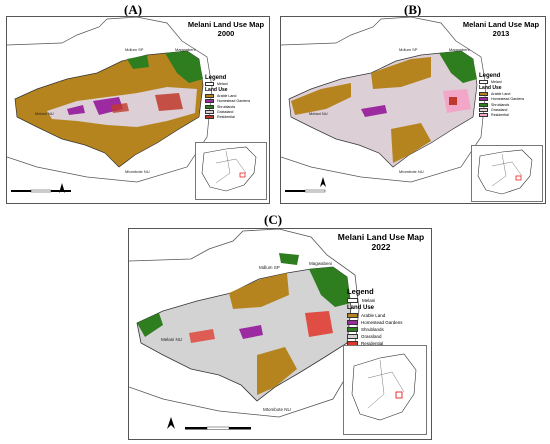 This screenshot has width=550, height=444. Describe the element at coordinates (381, 242) in the screenshot. I see `panel-c-title: Melani Land Use Map 2022` at that location.